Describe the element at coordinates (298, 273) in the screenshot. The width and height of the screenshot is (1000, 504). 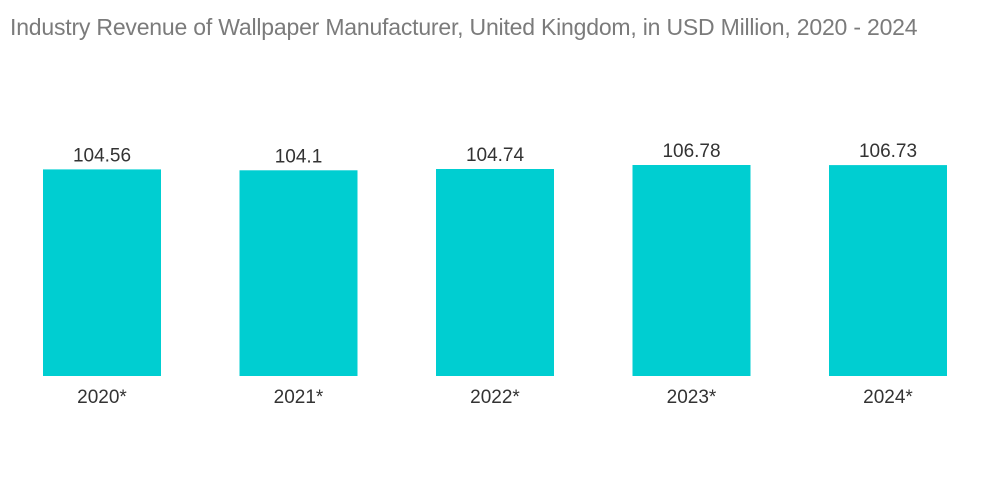
I see `bar-2021` at that location.